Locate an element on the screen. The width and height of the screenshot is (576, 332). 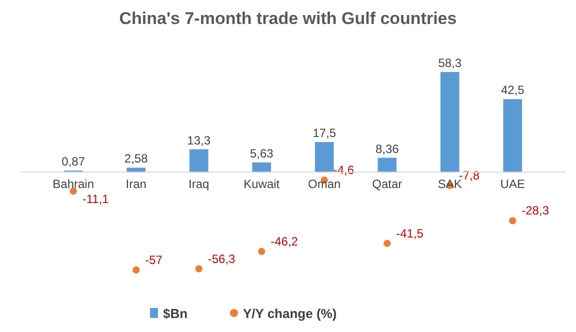
data-label: -41,5 is located at coordinates (410, 233).